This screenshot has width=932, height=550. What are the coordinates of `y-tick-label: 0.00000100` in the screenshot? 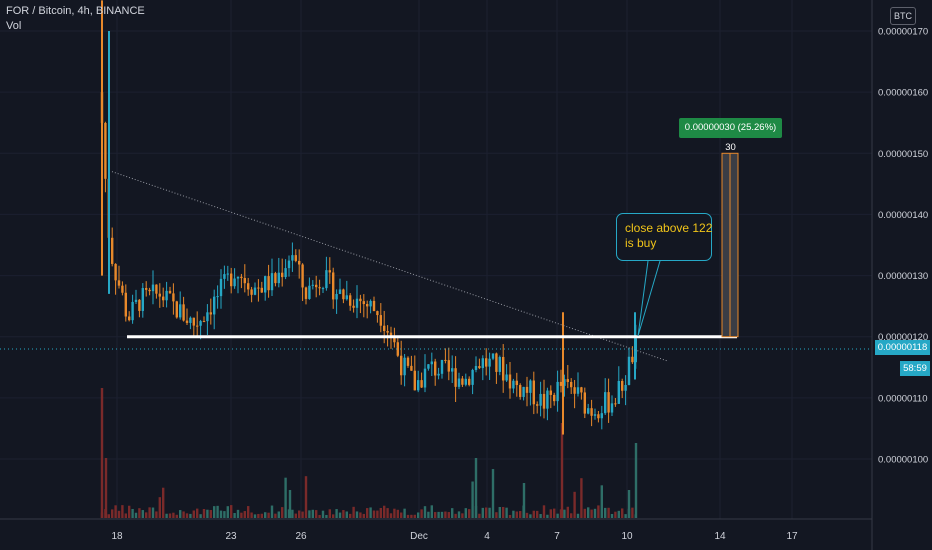 It's located at (903, 460).